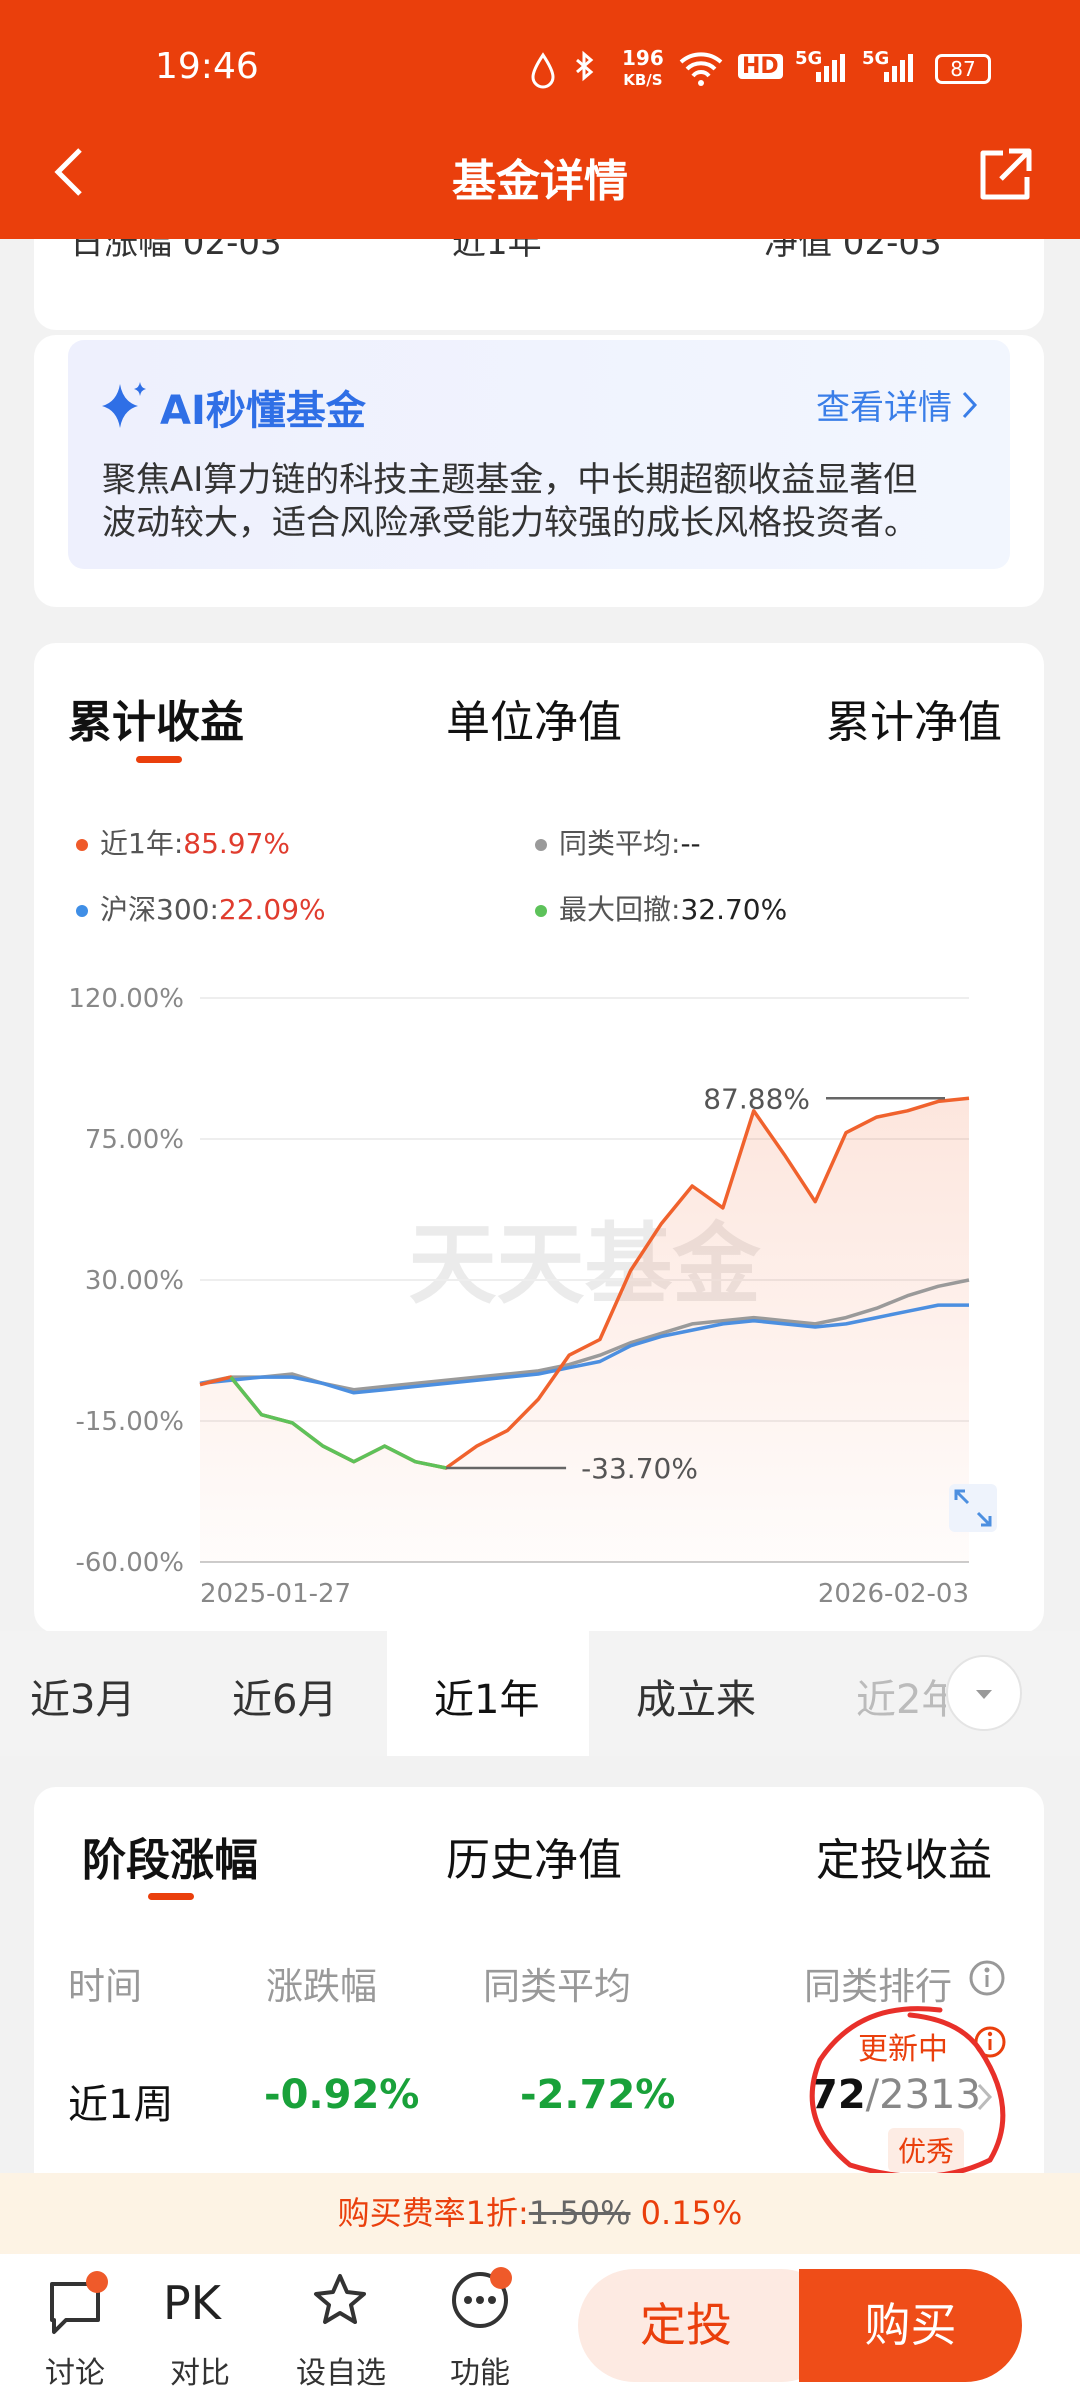 The image size is (1080, 2400). I want to click on tab: 定投收益, so click(904, 1860).